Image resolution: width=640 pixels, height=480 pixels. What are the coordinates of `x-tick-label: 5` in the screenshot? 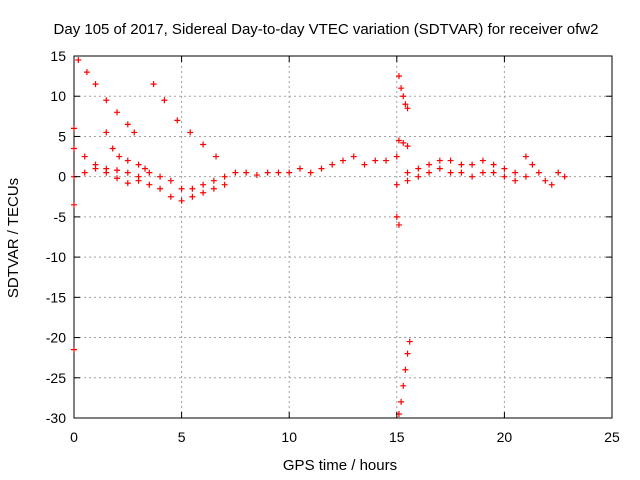 It's located at (182, 437).